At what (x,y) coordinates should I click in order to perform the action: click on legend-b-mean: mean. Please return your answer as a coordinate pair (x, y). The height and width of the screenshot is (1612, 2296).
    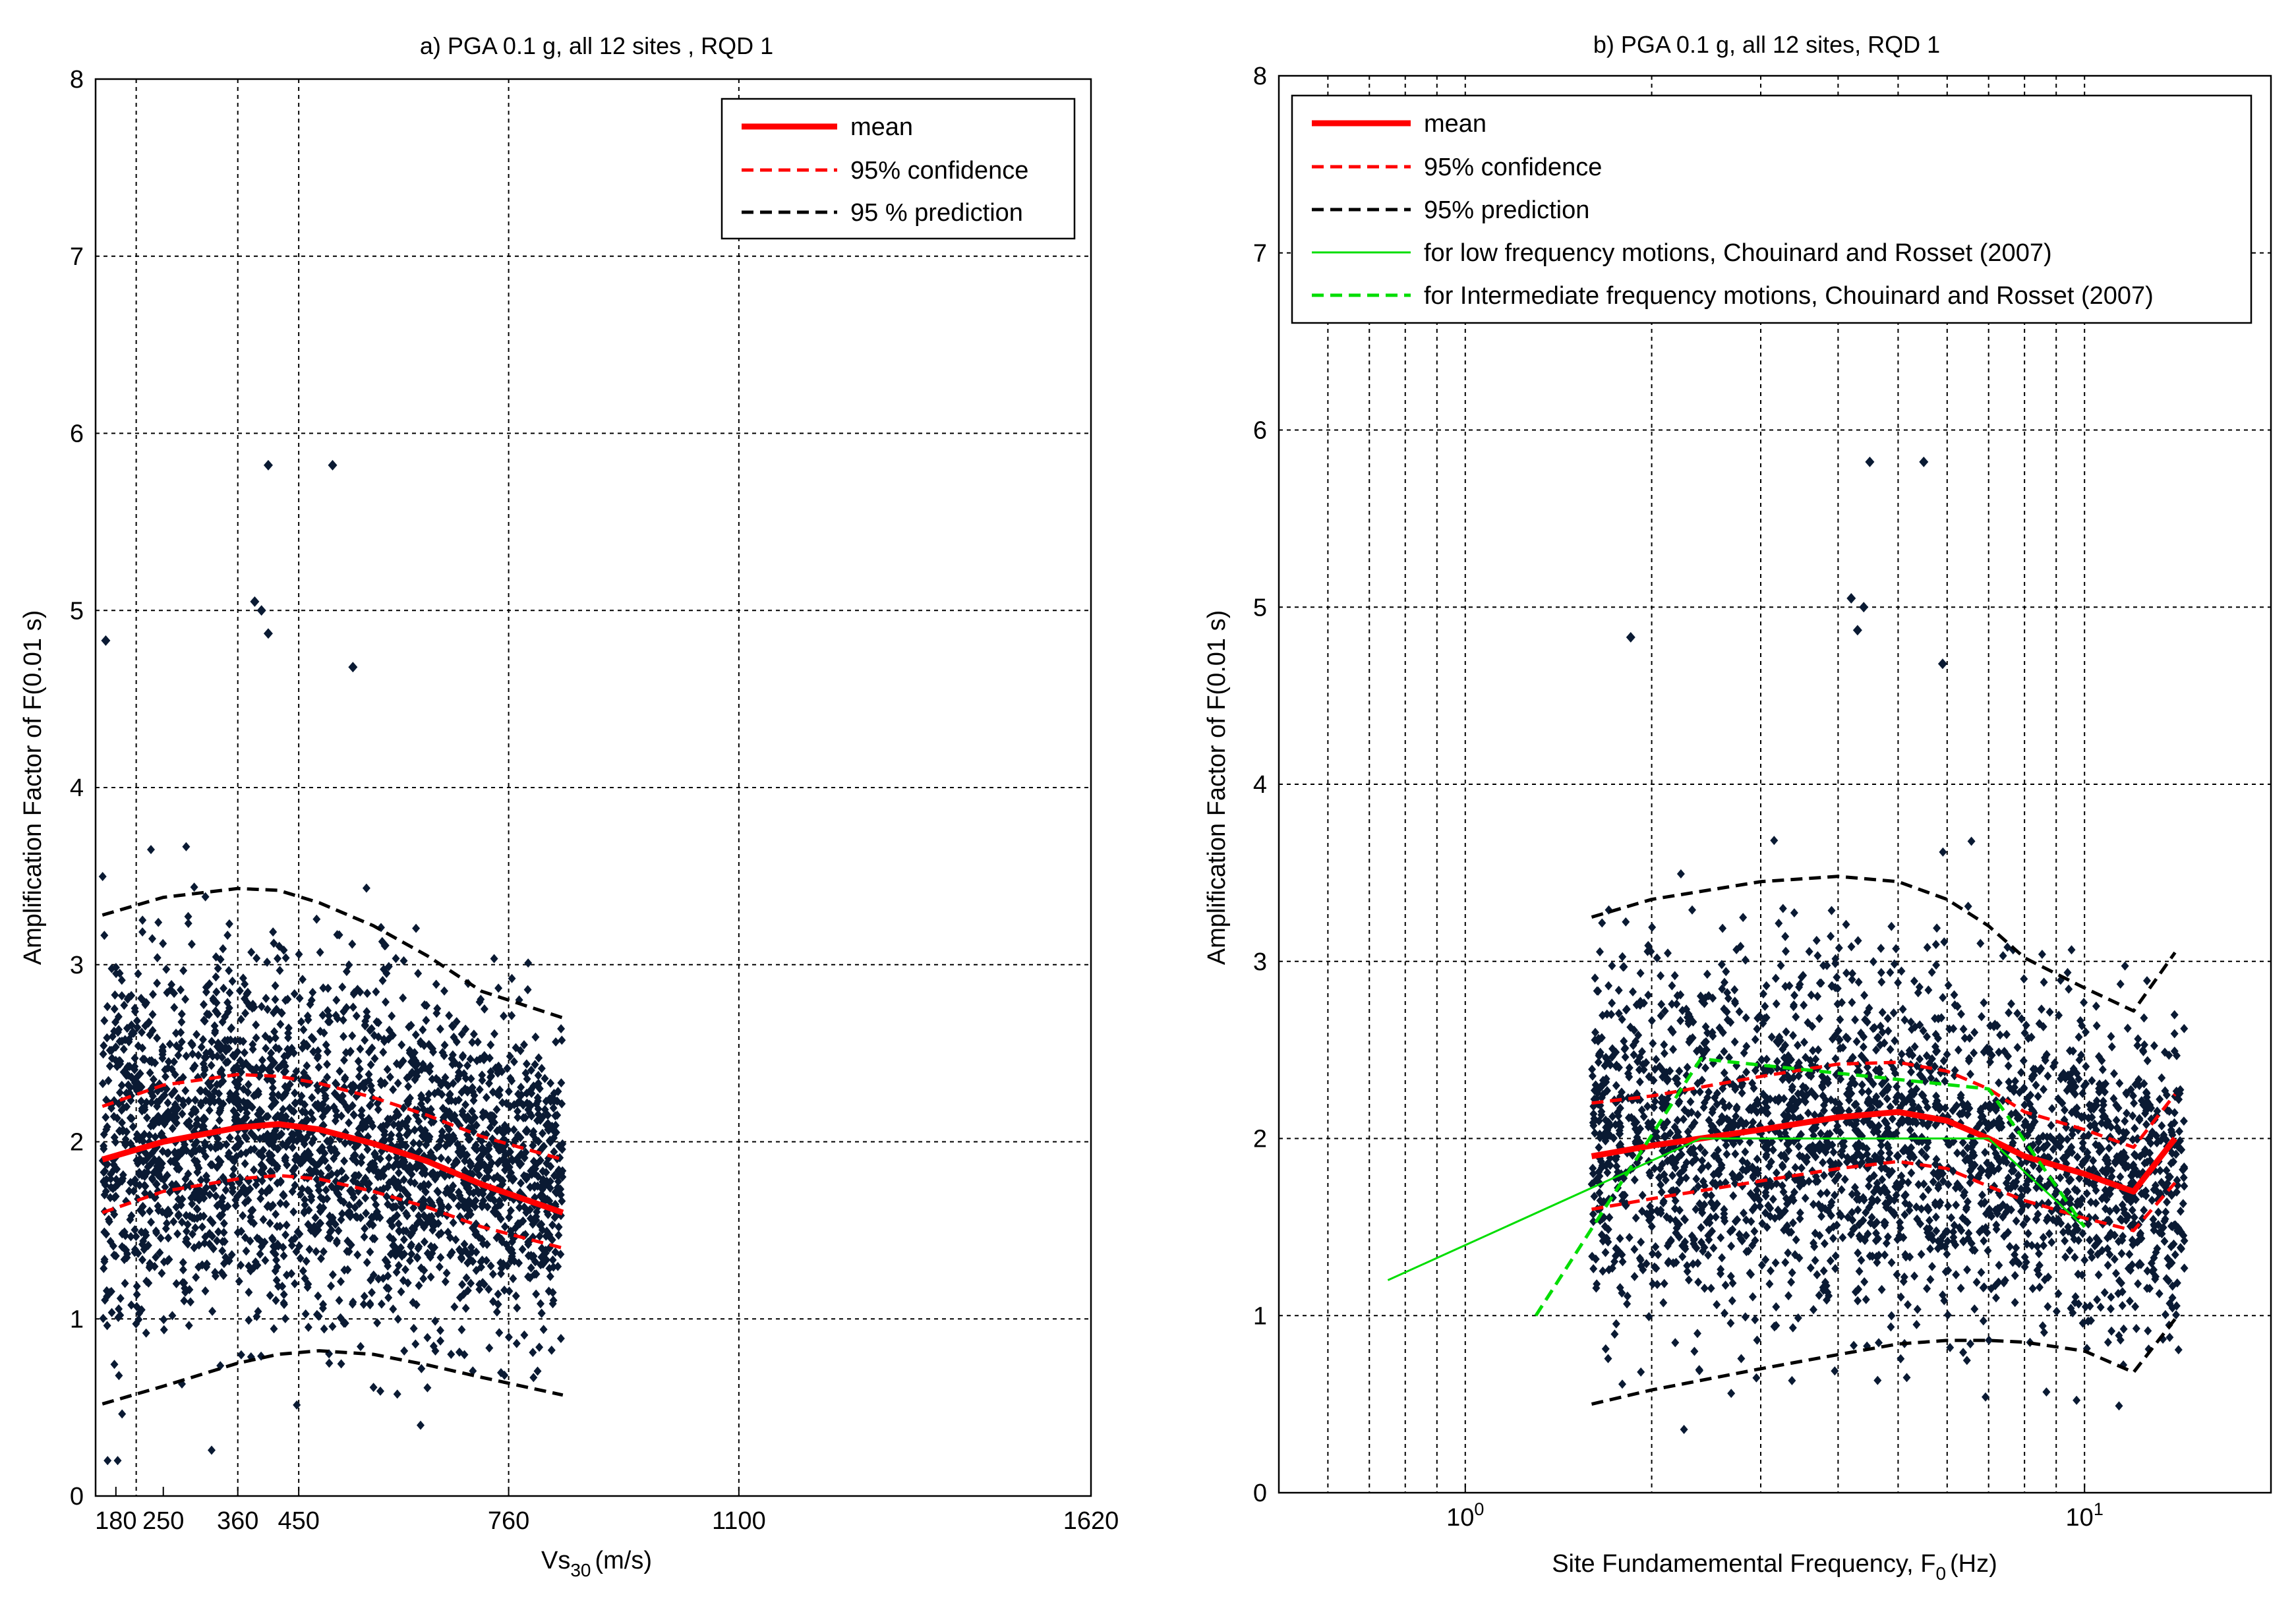
    Looking at the image, I should click on (1455, 124).